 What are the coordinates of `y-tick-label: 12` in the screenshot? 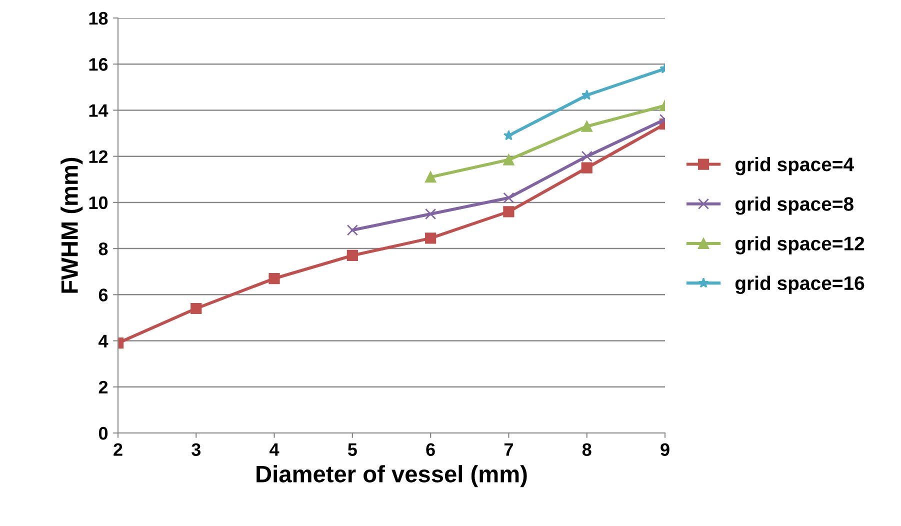 It's located at (98, 156).